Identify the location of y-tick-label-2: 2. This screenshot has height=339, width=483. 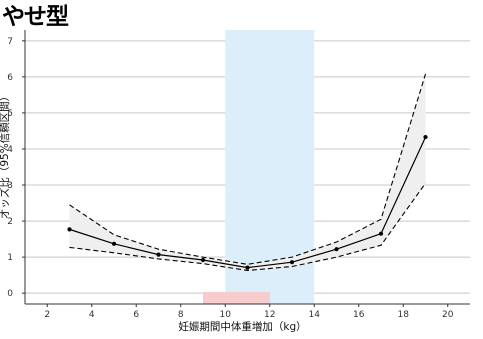
(10, 222).